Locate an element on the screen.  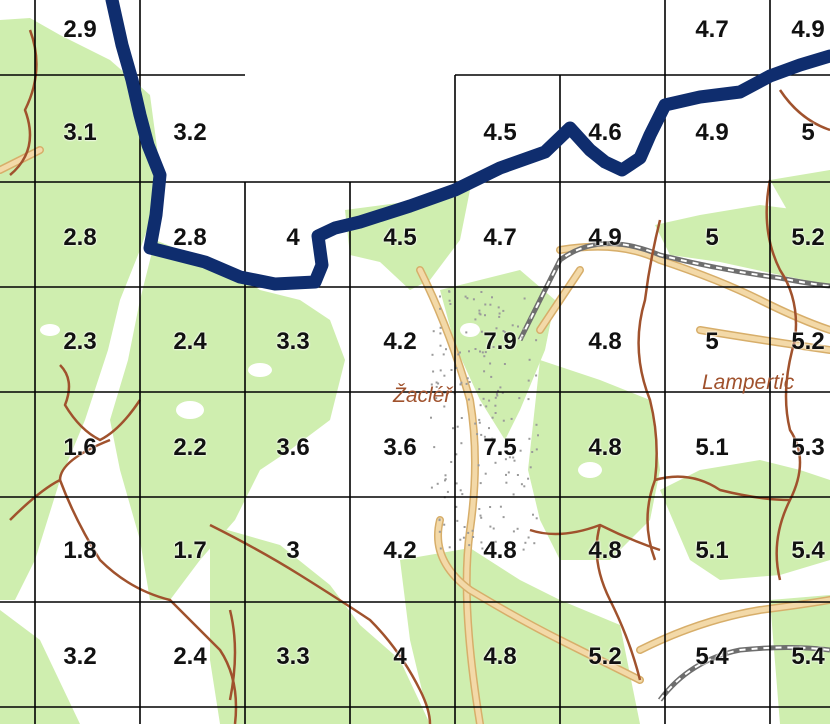
railway-track-dash is located at coordinates (674, 291).